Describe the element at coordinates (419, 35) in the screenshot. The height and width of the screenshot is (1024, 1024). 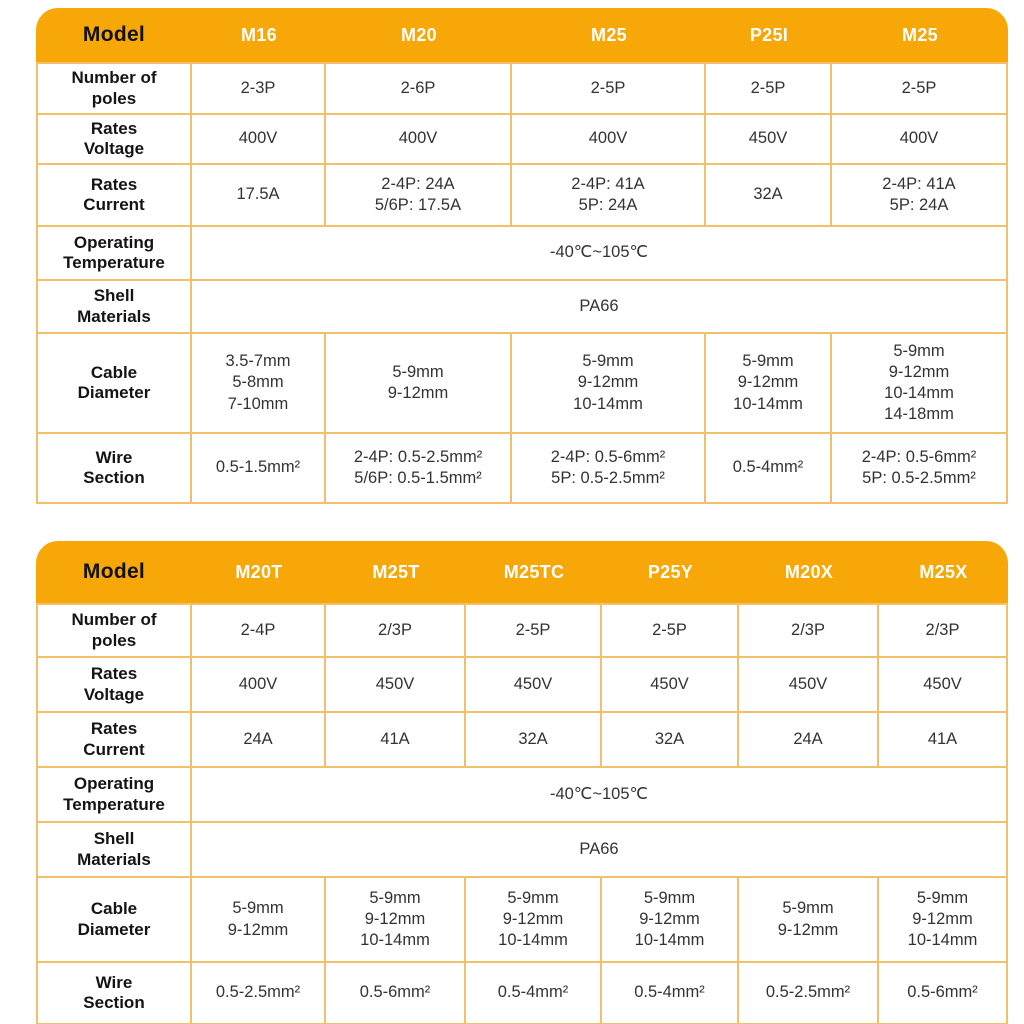
I see `column-header-m20: M20` at that location.